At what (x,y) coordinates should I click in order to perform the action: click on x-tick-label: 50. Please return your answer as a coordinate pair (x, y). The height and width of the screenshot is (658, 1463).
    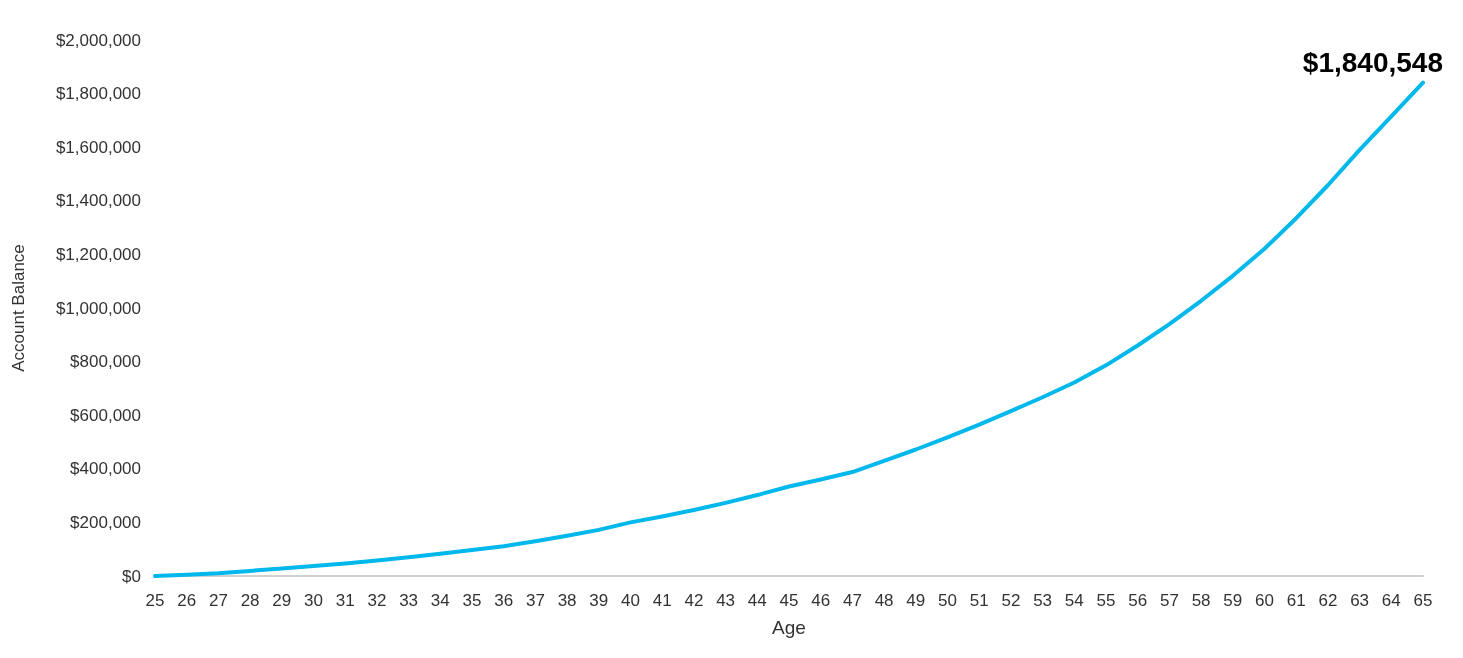
    Looking at the image, I should click on (947, 600).